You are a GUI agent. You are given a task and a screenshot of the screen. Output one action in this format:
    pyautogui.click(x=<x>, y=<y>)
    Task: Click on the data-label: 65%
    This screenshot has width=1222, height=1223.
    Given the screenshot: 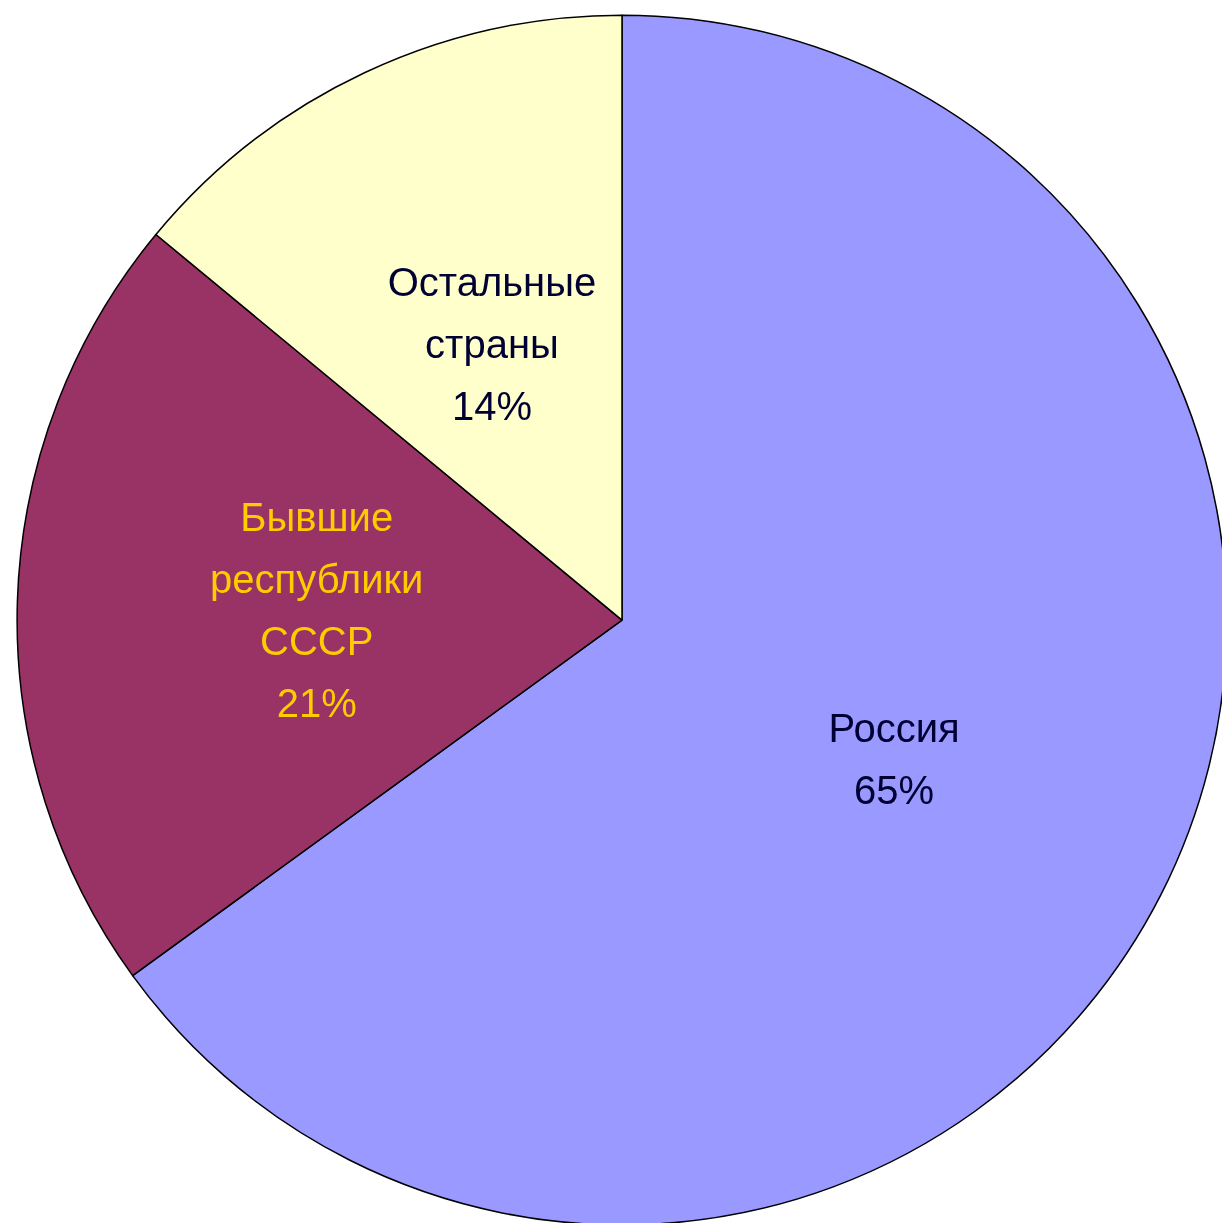 What is the action you would take?
    pyautogui.click(x=894, y=789)
    